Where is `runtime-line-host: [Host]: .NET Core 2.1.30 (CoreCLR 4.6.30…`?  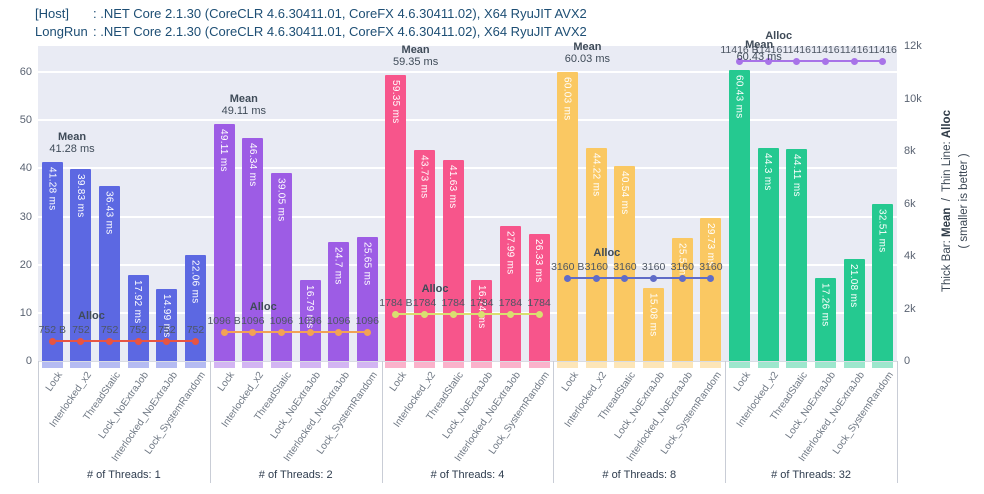 runtime-line-host: [Host]: .NET Core 2.1.30 (CoreCLR 4.6.30… is located at coordinates (311, 13).